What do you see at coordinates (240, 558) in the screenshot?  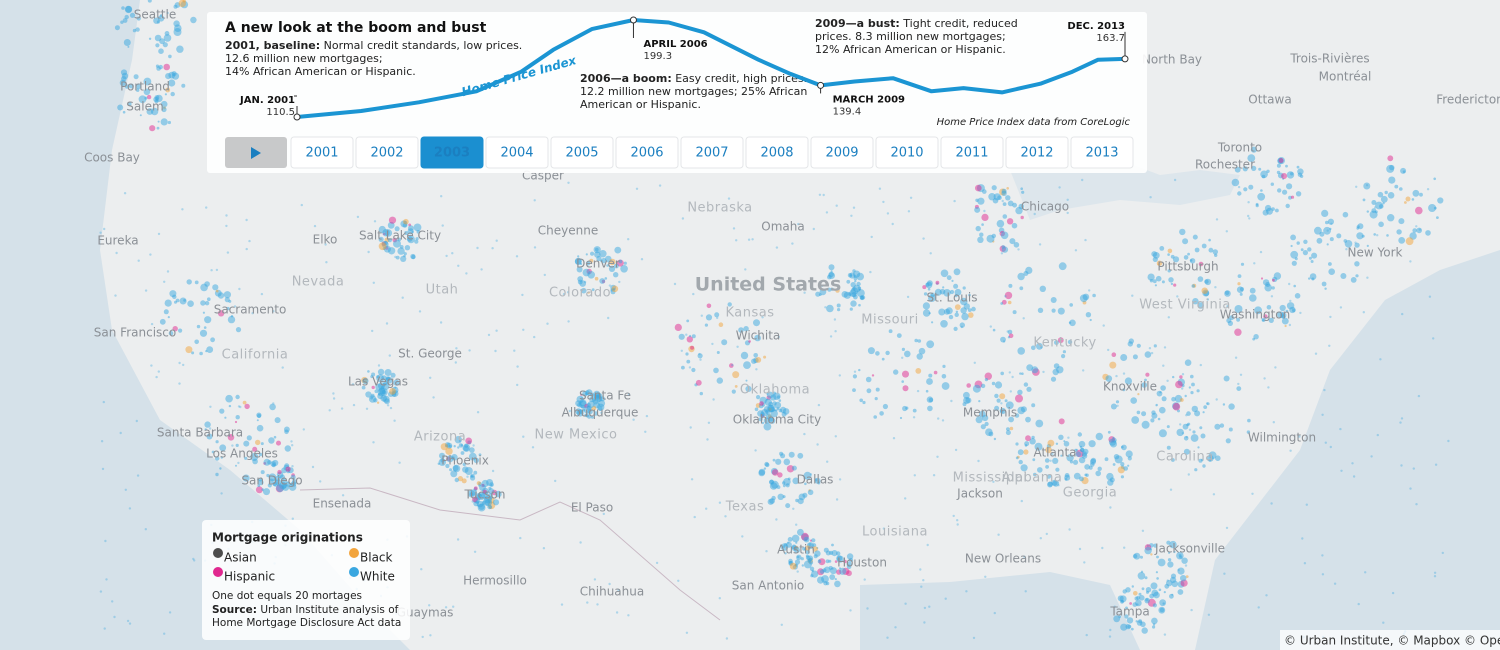 I see `legend-label: Asian` at bounding box center [240, 558].